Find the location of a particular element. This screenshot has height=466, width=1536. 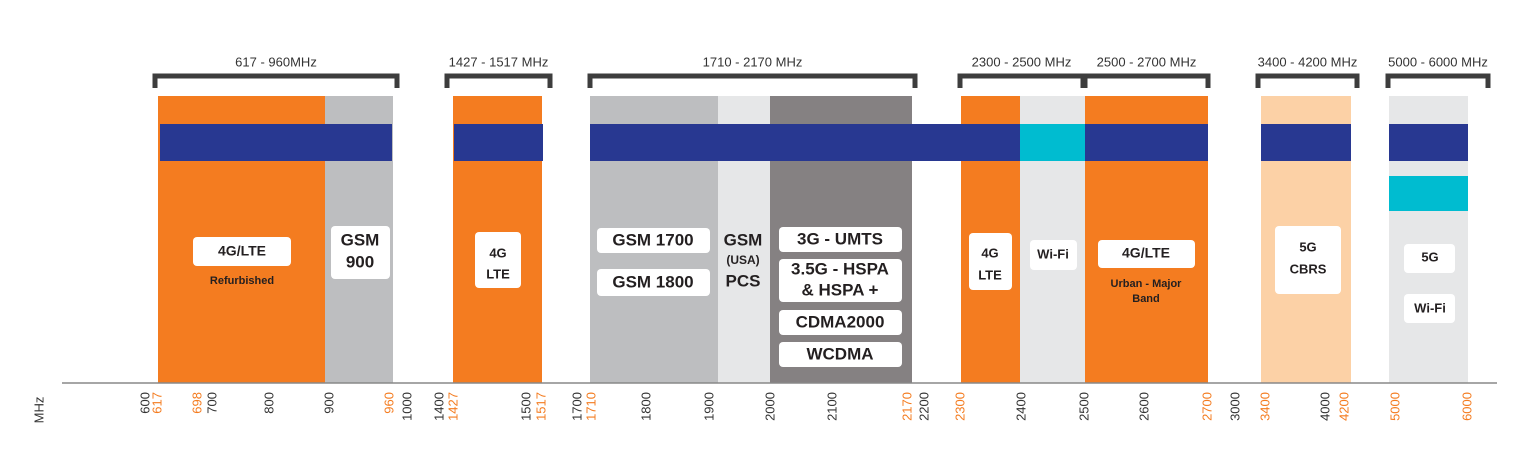

band-label: WCDMA is located at coordinates (839, 353).